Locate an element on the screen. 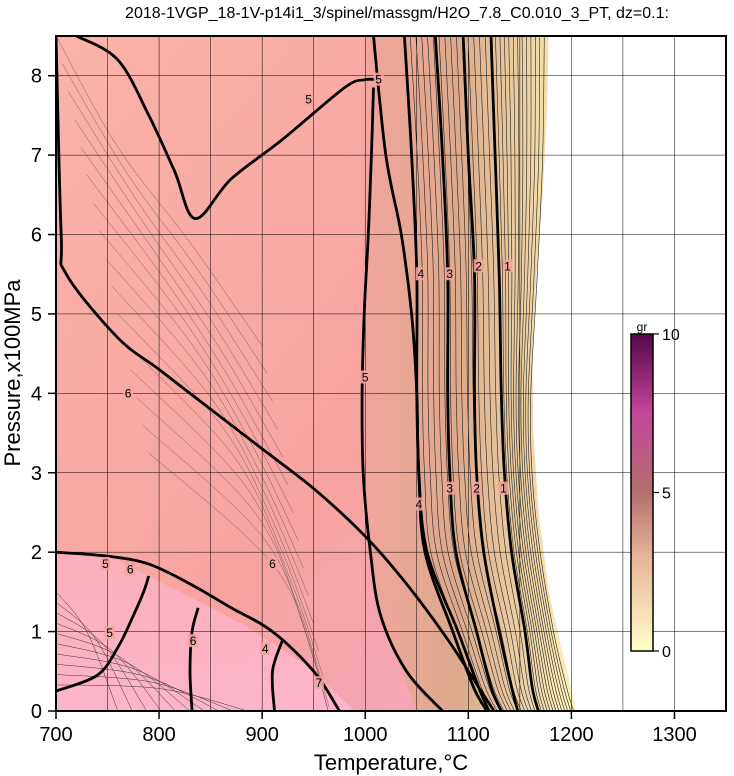  x-tick-label: 900 is located at coordinates (261, 735).